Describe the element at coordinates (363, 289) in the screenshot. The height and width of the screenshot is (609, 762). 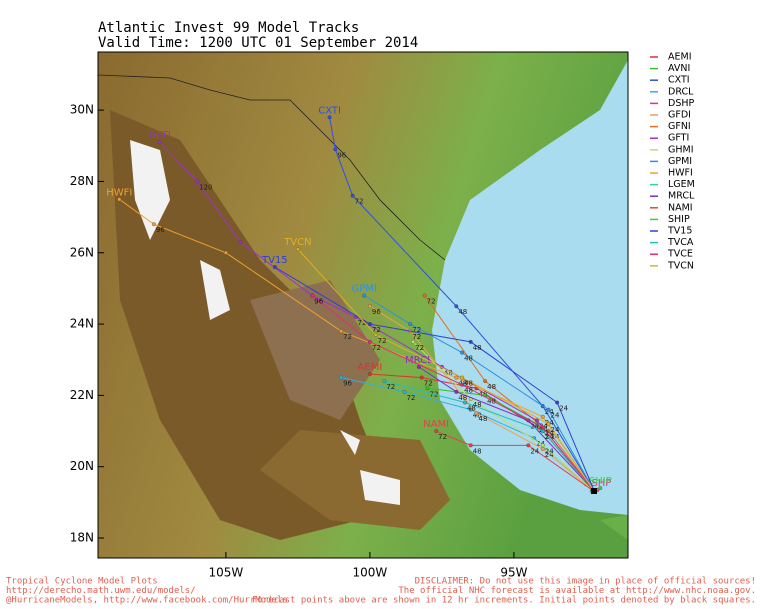
I see `track-name: GPMI` at that location.